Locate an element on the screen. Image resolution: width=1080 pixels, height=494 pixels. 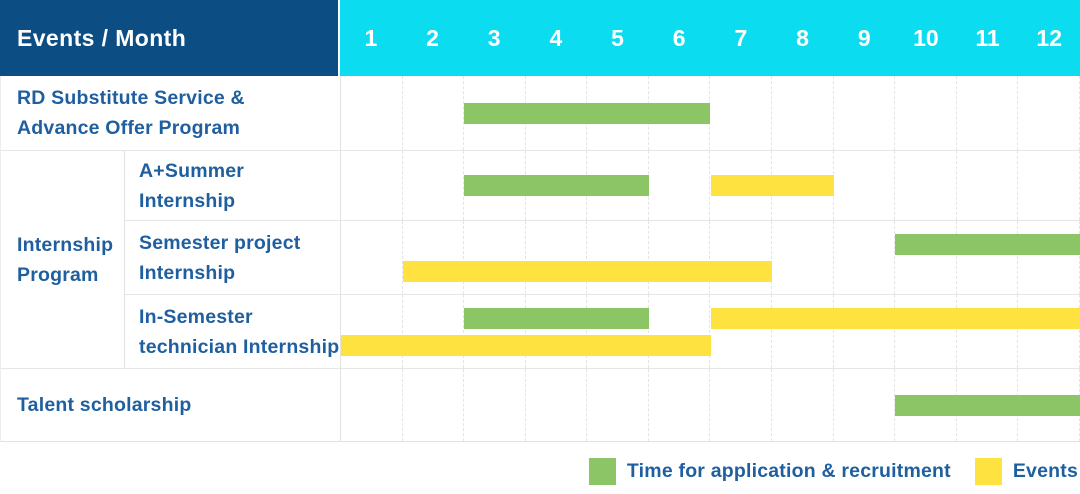
chart-row-semester-project-internship is located at coordinates (710, 257).